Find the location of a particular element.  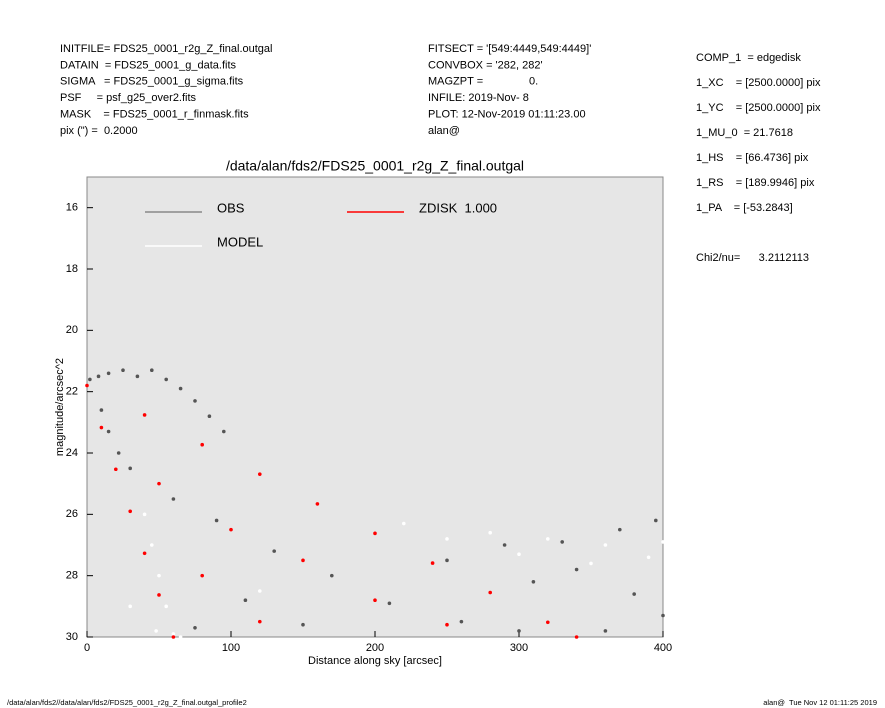

header-middle-line: INFILE: 2019-Nov- 8 is located at coordinates (478, 98).